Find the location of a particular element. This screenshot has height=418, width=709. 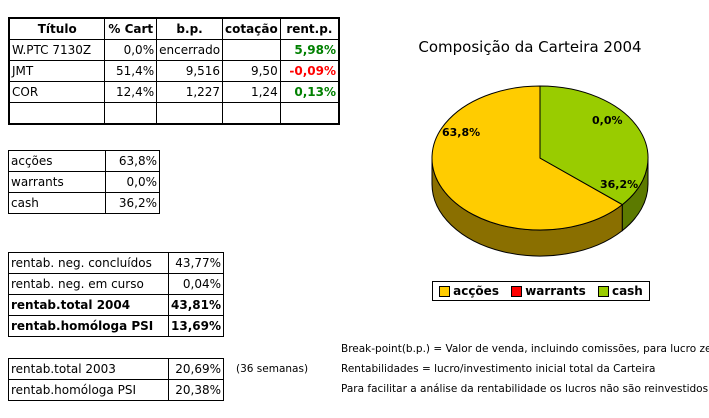

data-label-cash: 36,2% is located at coordinates (619, 184).